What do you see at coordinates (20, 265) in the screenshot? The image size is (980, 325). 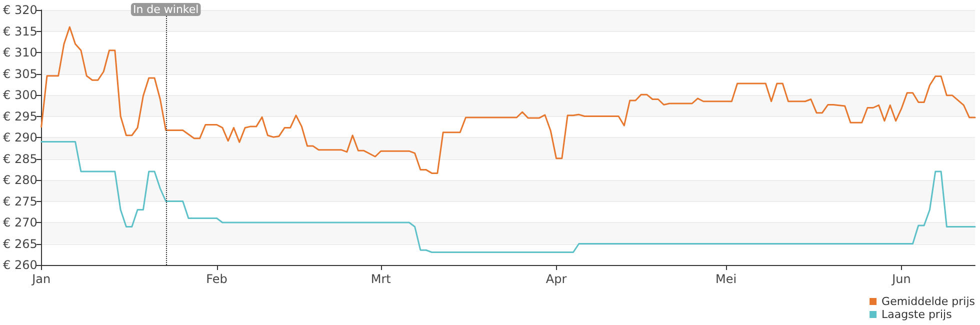 I see `y-tick-label: € 260` at bounding box center [20, 265].